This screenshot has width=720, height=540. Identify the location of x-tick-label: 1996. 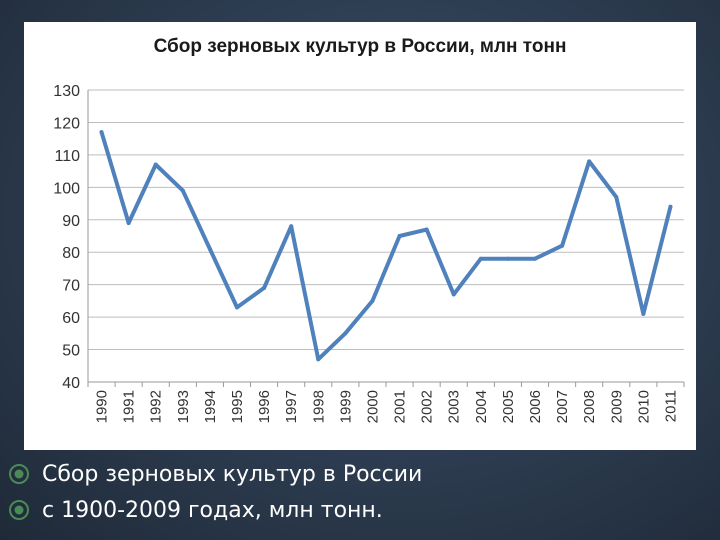
(264, 406).